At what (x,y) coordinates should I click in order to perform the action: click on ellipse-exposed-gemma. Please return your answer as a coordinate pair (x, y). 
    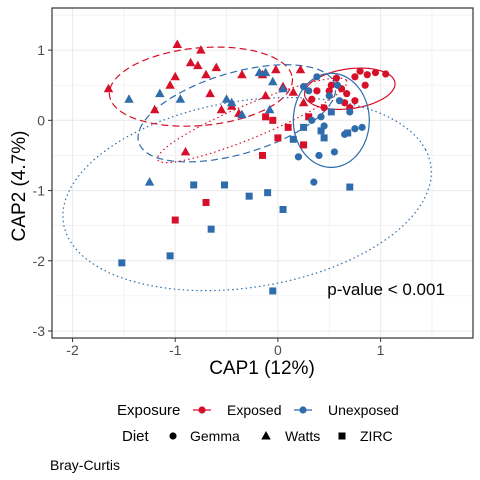
    Looking at the image, I should click on (349, 88).